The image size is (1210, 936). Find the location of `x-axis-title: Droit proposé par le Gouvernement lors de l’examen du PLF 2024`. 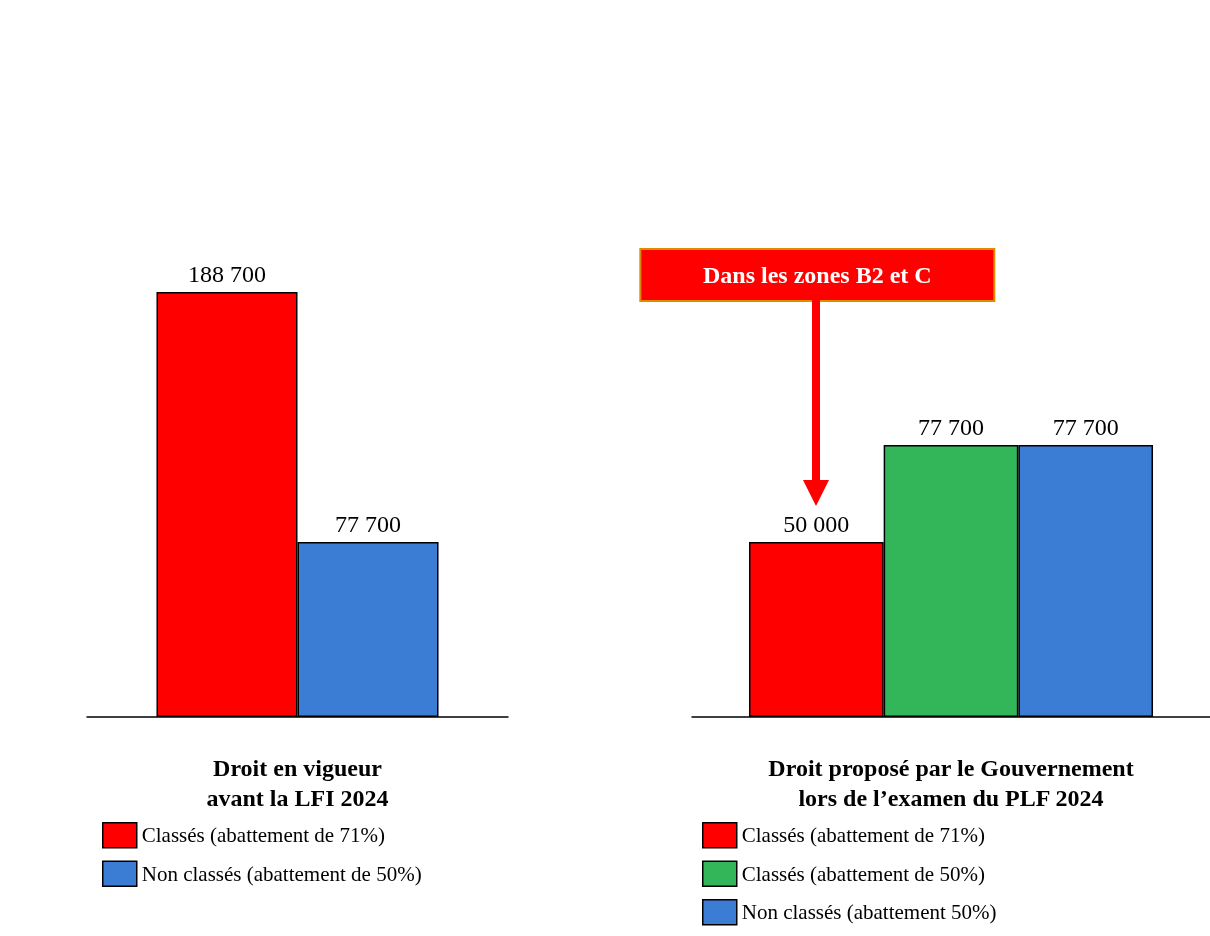

x-axis-title: Droit proposé par le Gouvernement lors de l’examen du PLF 2024 is located at coordinates (951, 783).